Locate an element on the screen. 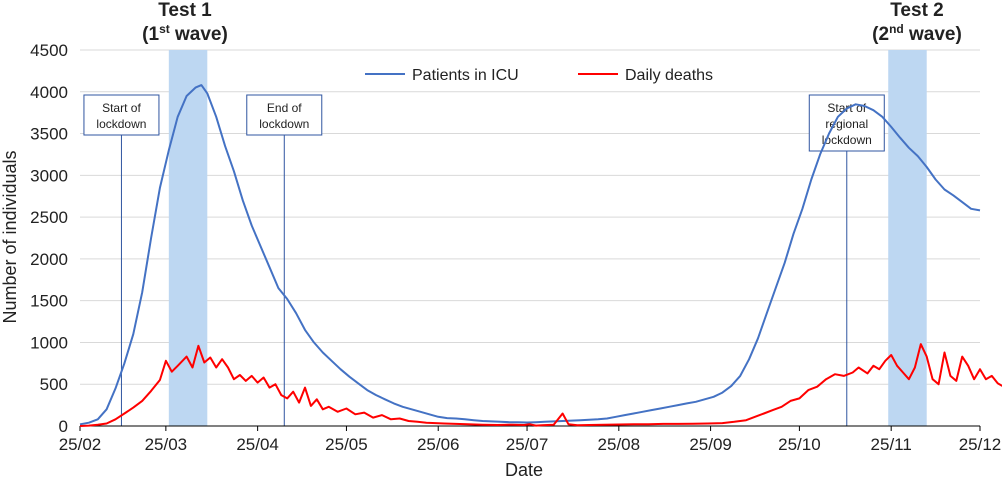 This screenshot has height=483, width=1002. y-axis-title: Number of individuals is located at coordinates (10, 236).